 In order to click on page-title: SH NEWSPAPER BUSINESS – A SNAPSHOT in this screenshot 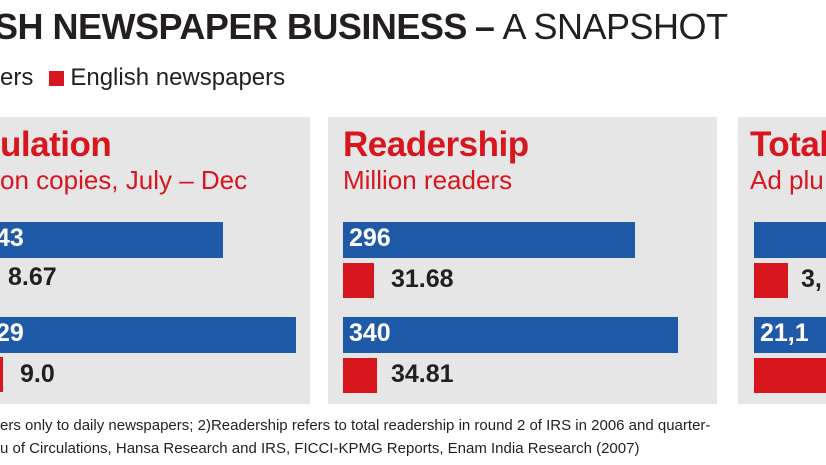, I will do `click(364, 27)`.